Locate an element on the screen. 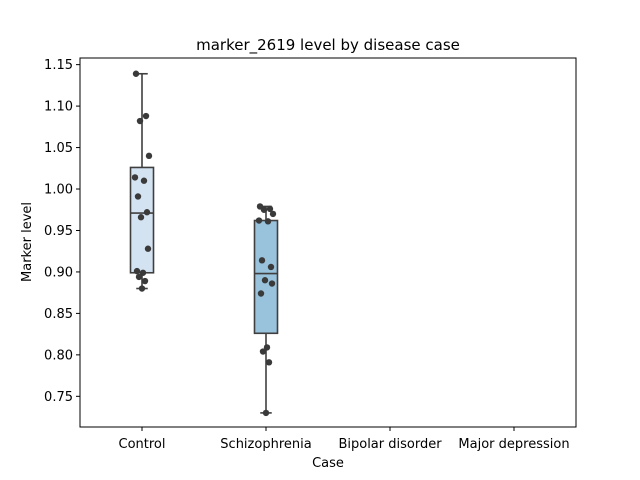  y-tick-label: 0.80 is located at coordinates (58, 355).